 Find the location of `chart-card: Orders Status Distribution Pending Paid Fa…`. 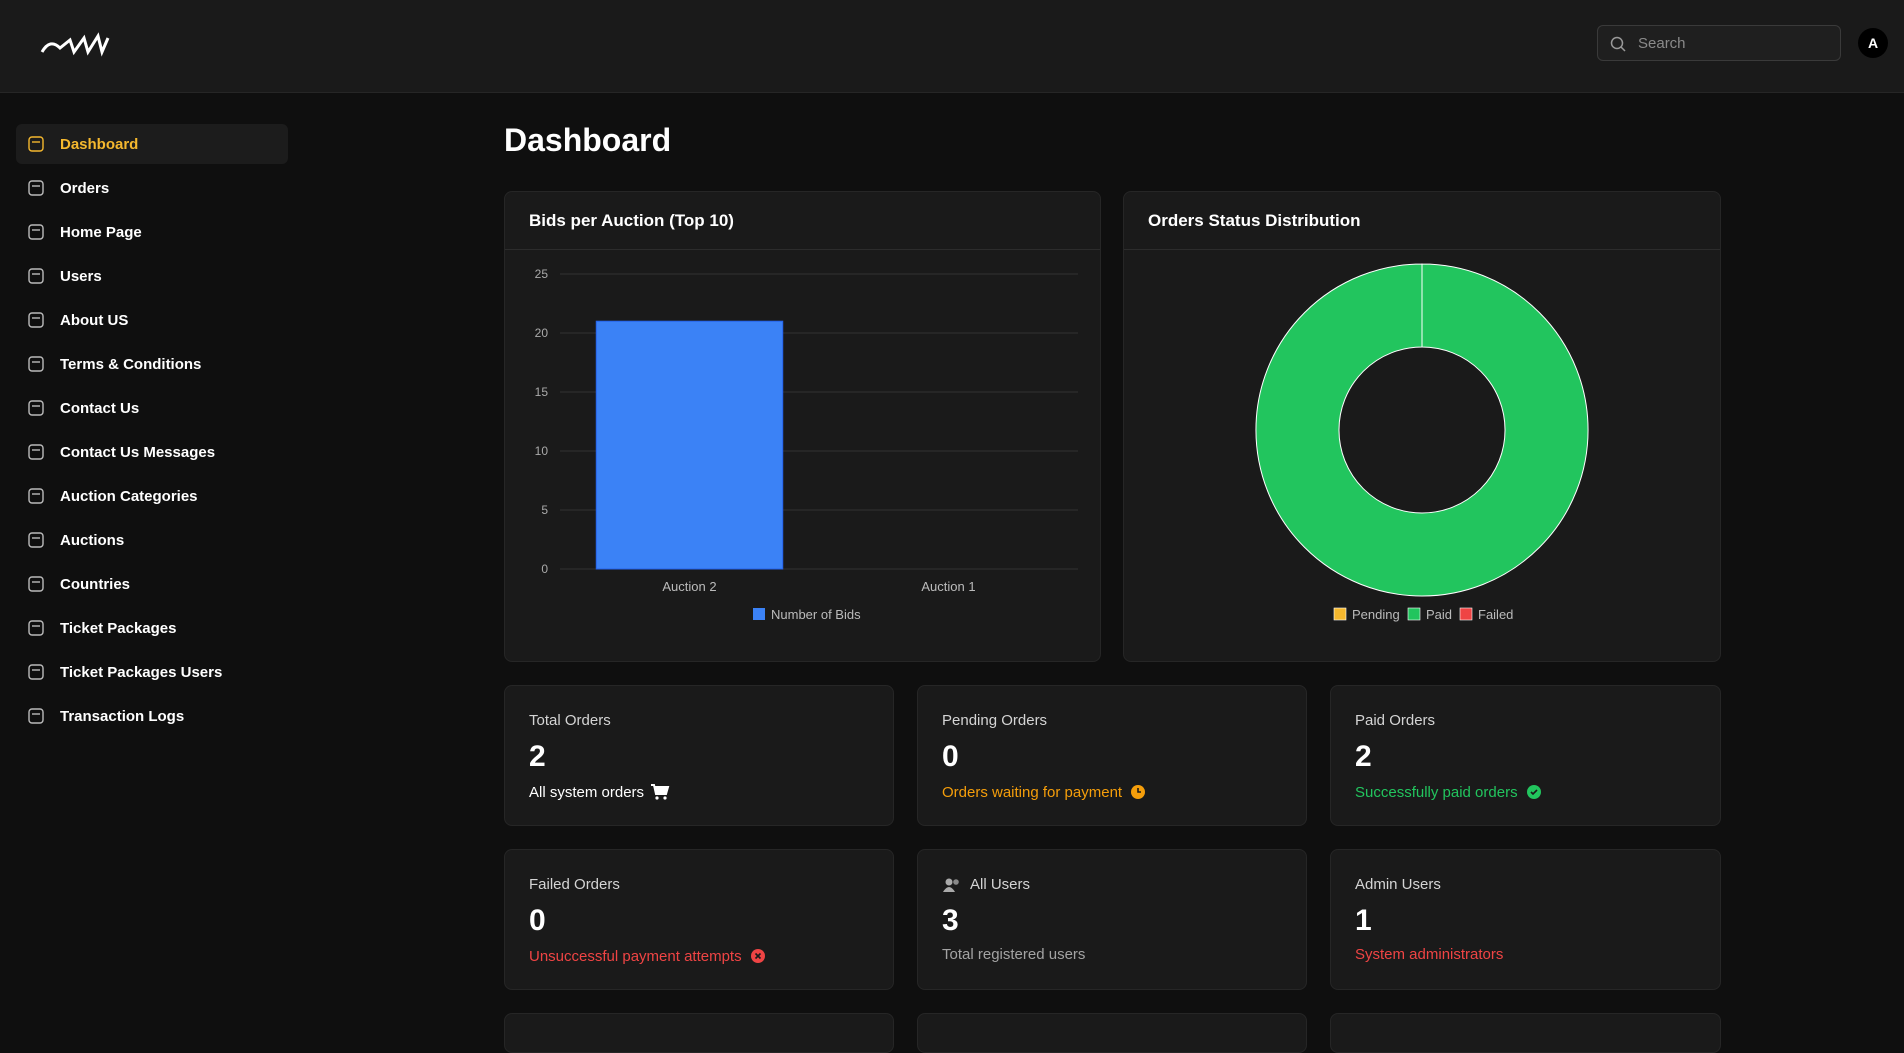

chart-card: Orders Status Distribution Pending Paid Fa… is located at coordinates (1422, 426).